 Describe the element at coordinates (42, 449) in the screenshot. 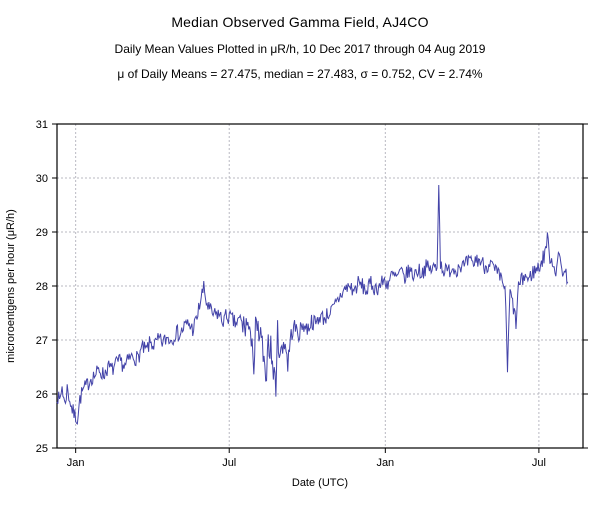

I see `y-tick-label: 25` at that location.